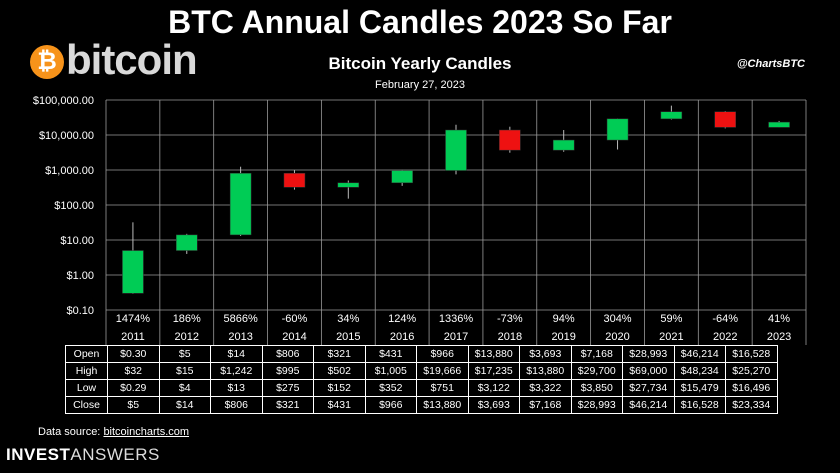 This screenshot has width=840, height=473. What do you see at coordinates (187, 319) in the screenshot?
I see `change-label: 186%` at bounding box center [187, 319].